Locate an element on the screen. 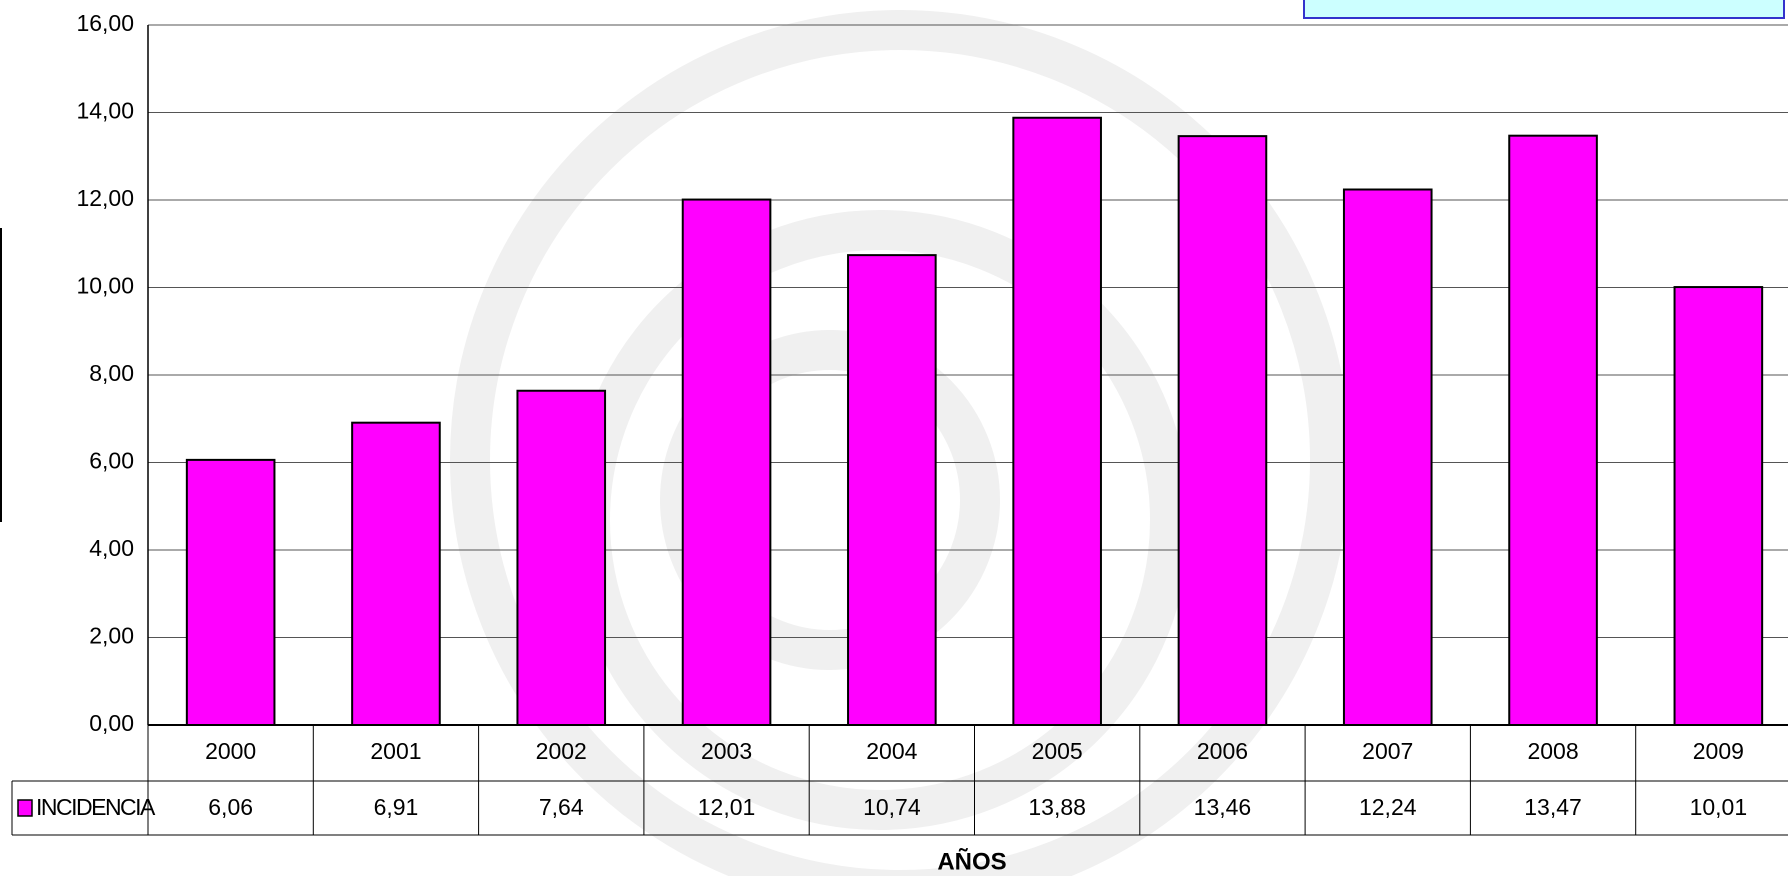 This screenshot has height=876, width=1788. x-tick-label: 2004 is located at coordinates (891, 751).